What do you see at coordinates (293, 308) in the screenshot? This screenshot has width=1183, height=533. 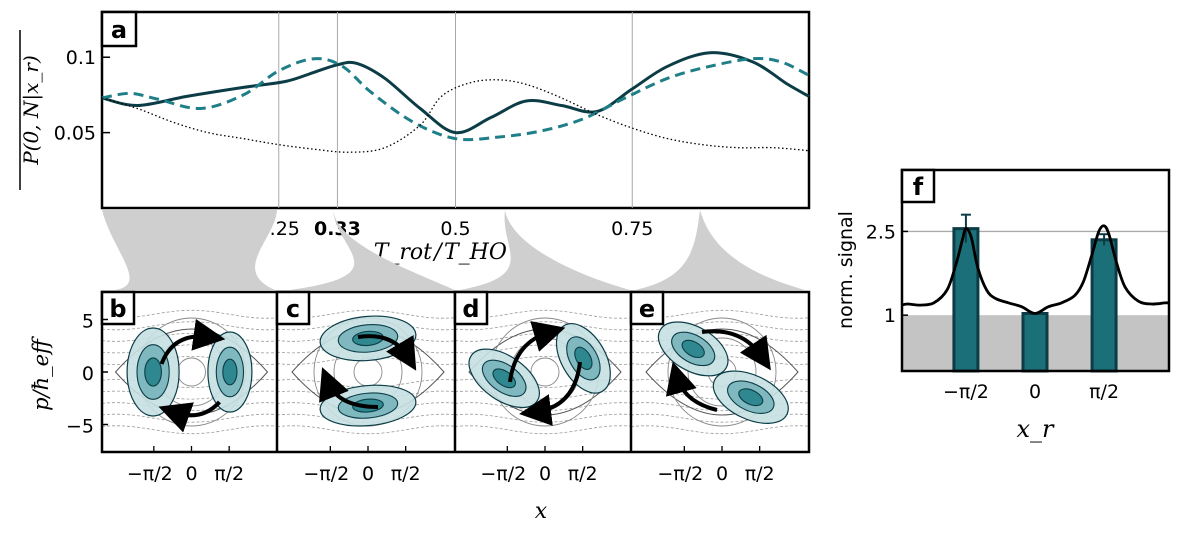 I see `panel-c-label-box` at bounding box center [293, 308].